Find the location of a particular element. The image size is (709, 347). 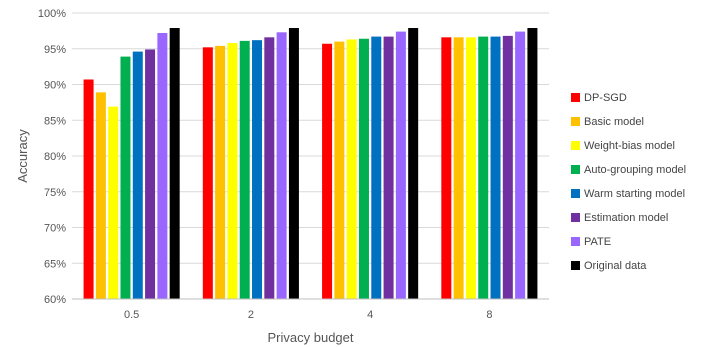

y-tick-label: 65% is located at coordinates (55, 264).